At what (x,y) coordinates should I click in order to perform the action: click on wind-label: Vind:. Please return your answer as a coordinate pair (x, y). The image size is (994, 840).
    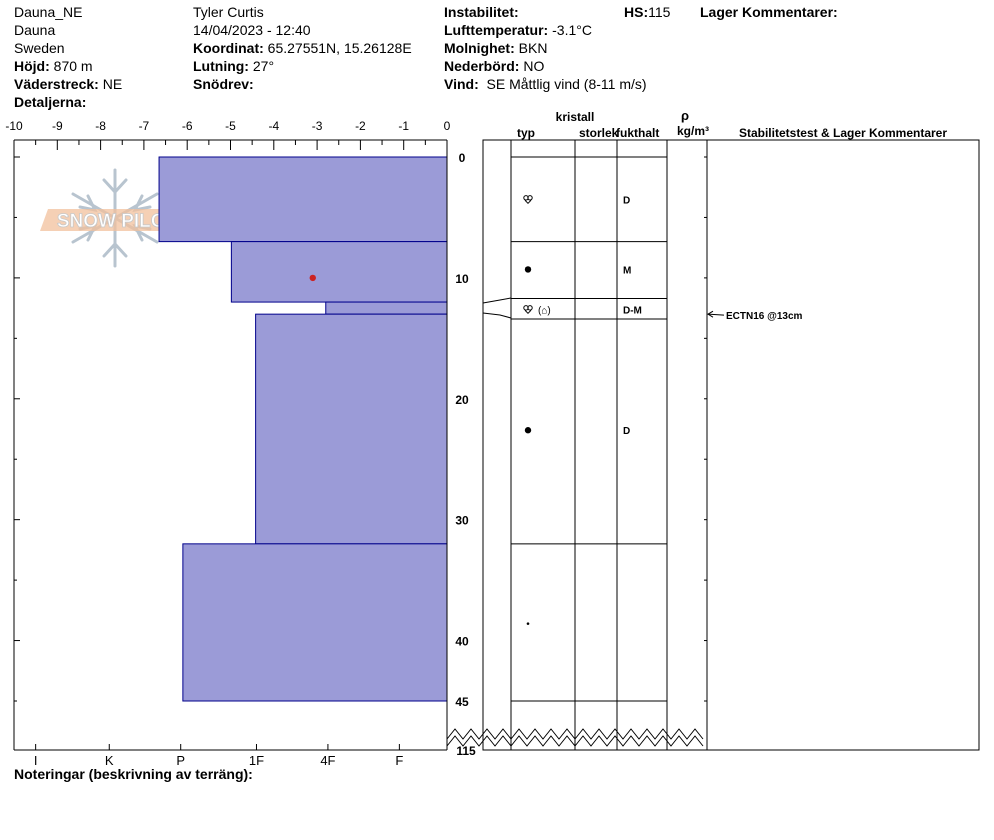
    Looking at the image, I should click on (461, 84).